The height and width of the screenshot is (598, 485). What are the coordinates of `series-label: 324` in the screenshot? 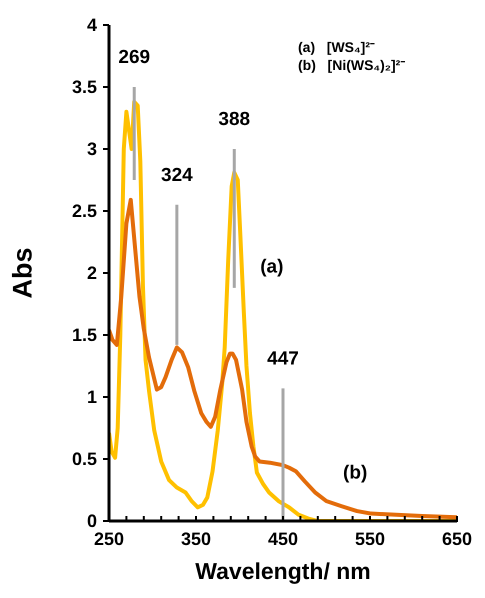 It's located at (177, 175).